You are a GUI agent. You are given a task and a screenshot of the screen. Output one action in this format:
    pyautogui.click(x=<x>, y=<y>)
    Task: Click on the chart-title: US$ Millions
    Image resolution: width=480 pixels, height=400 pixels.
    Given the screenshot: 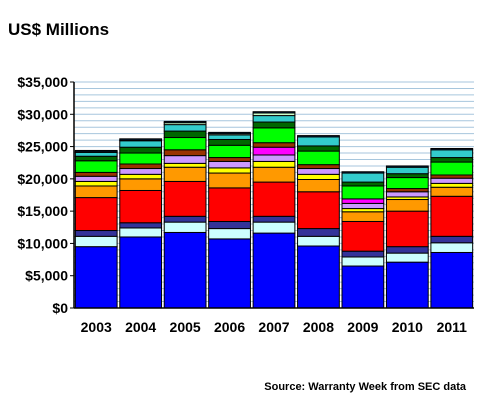 What is the action you would take?
    pyautogui.click(x=59, y=29)
    